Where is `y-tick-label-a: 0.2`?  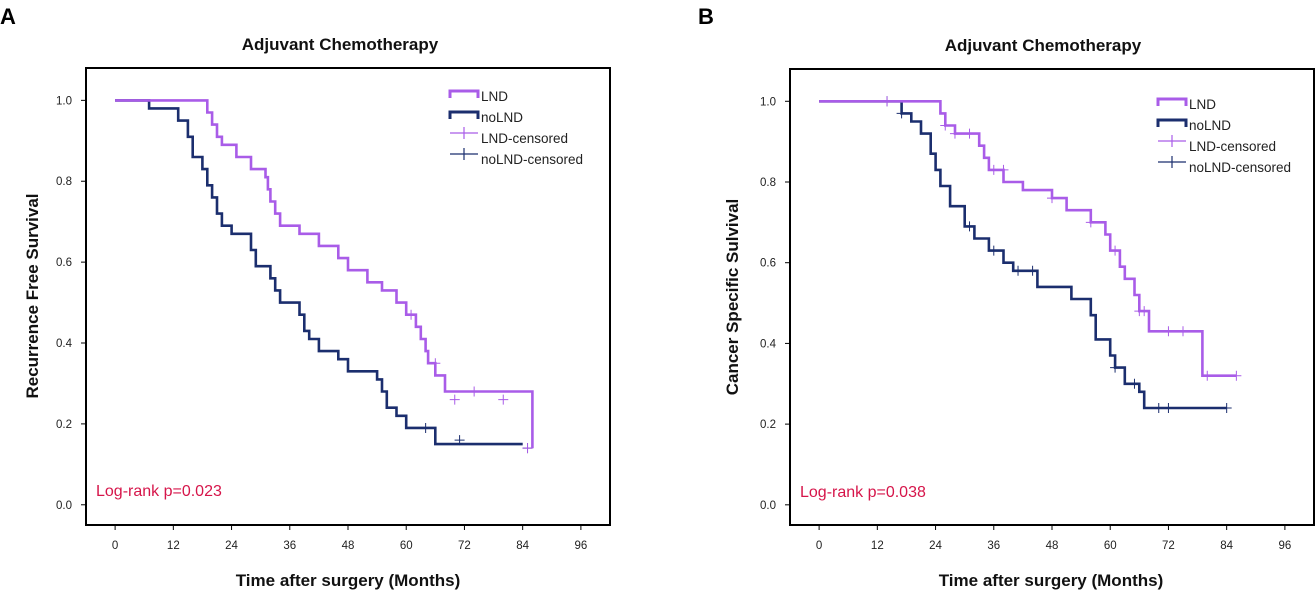 y-tick-label-a: 0.2 is located at coordinates (64, 425).